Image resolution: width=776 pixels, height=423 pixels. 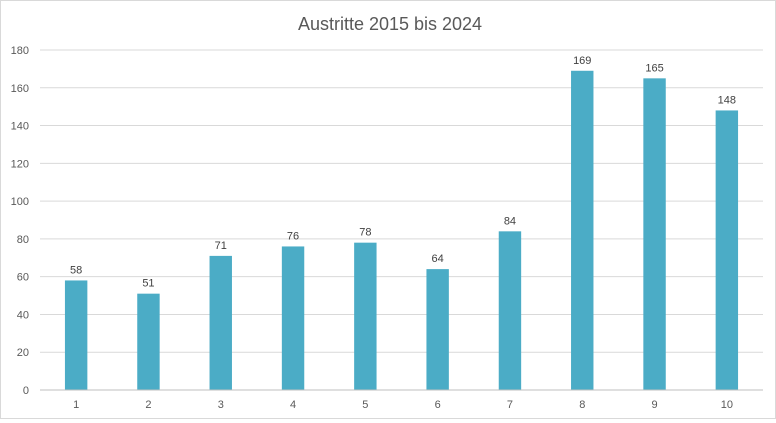 I want to click on y-tick-label: 160, so click(x=20, y=89).